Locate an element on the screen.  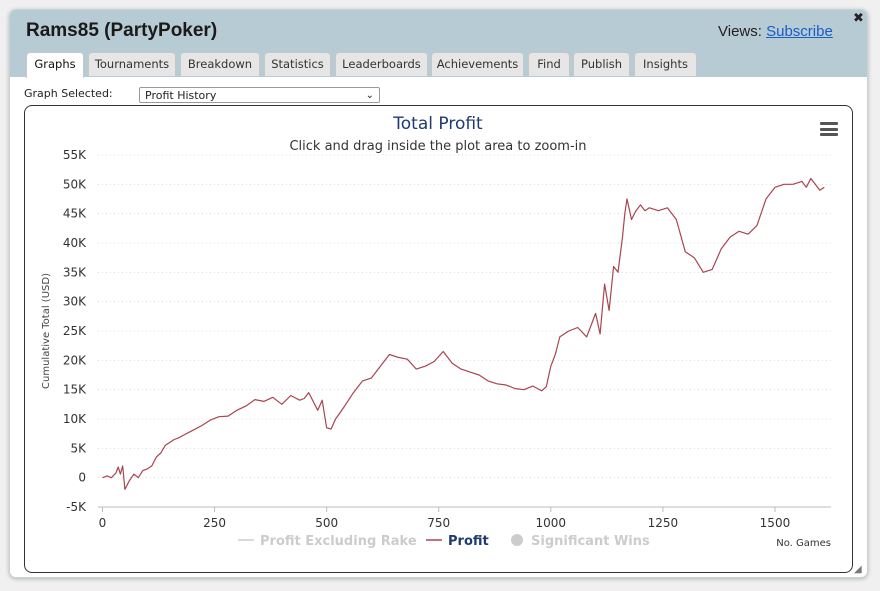
x-tick-label: 1250 is located at coordinates (663, 523).